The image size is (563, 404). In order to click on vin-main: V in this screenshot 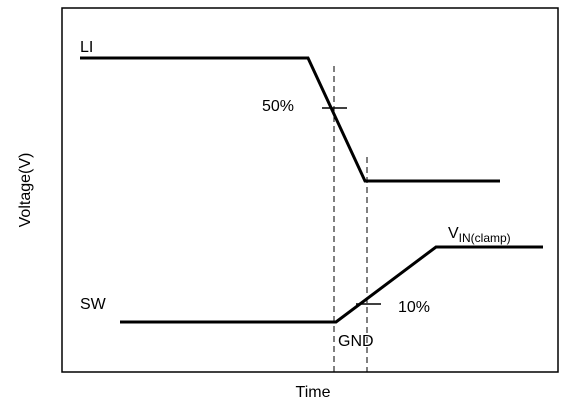, I will do `click(453, 233)`.